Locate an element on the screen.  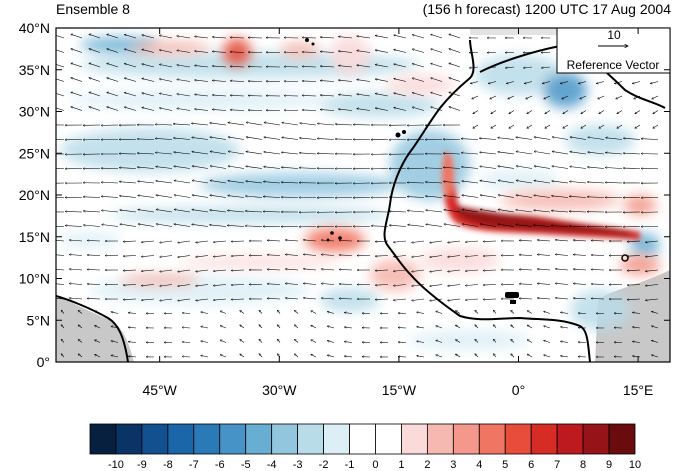
colorbar-label: -3 is located at coordinates (298, 465).